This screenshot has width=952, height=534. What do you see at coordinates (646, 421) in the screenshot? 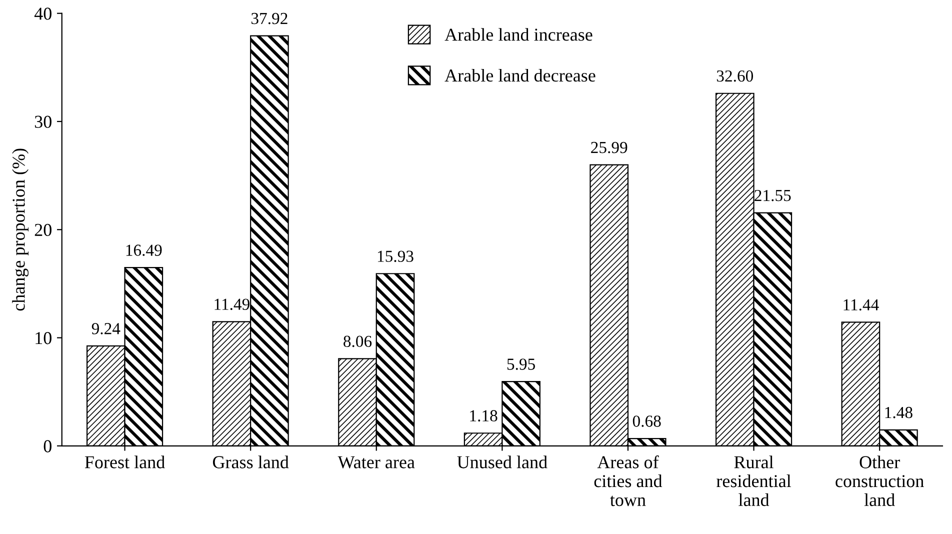
I see `data-label: 0.68` at bounding box center [646, 421].